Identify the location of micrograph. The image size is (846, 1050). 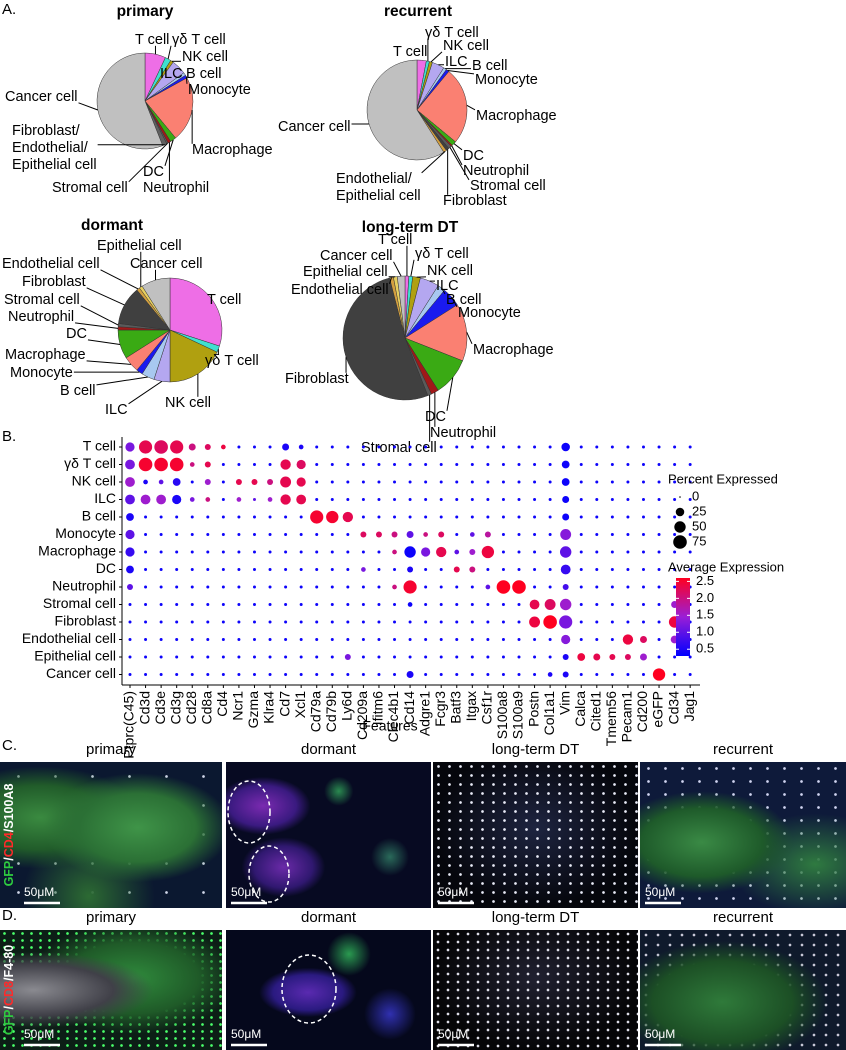
(743, 835).